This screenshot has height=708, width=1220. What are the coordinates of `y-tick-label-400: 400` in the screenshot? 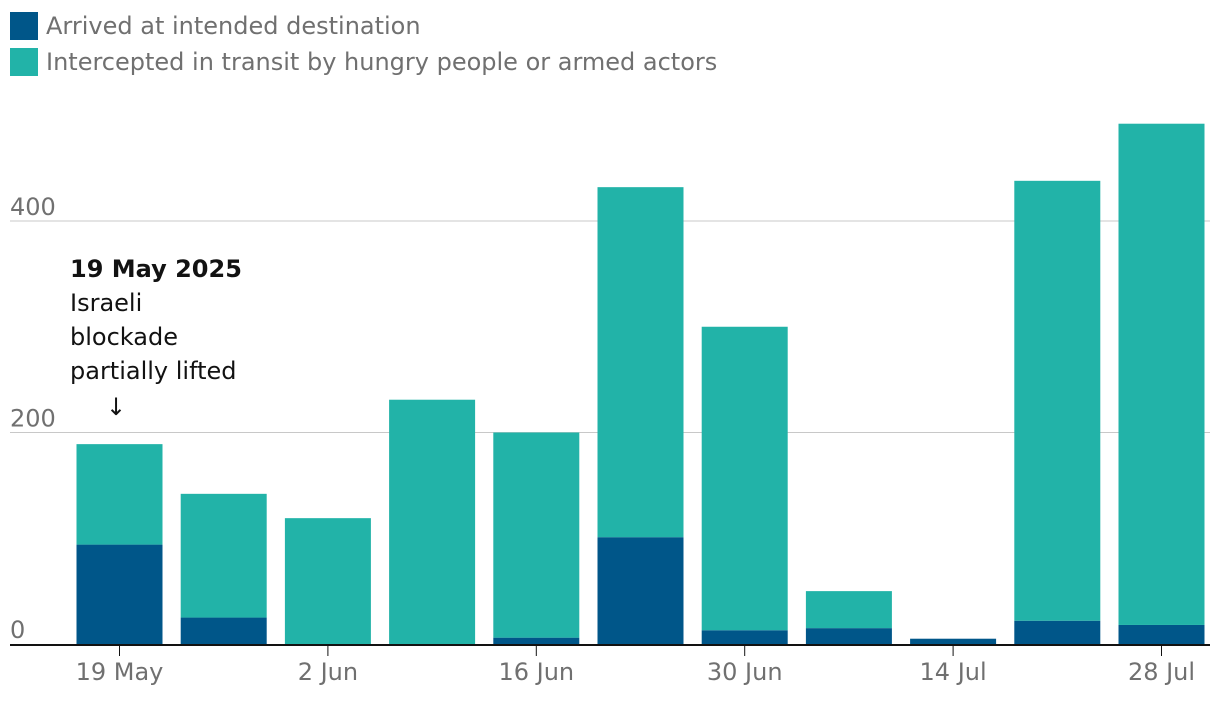 It's located at (33, 207).